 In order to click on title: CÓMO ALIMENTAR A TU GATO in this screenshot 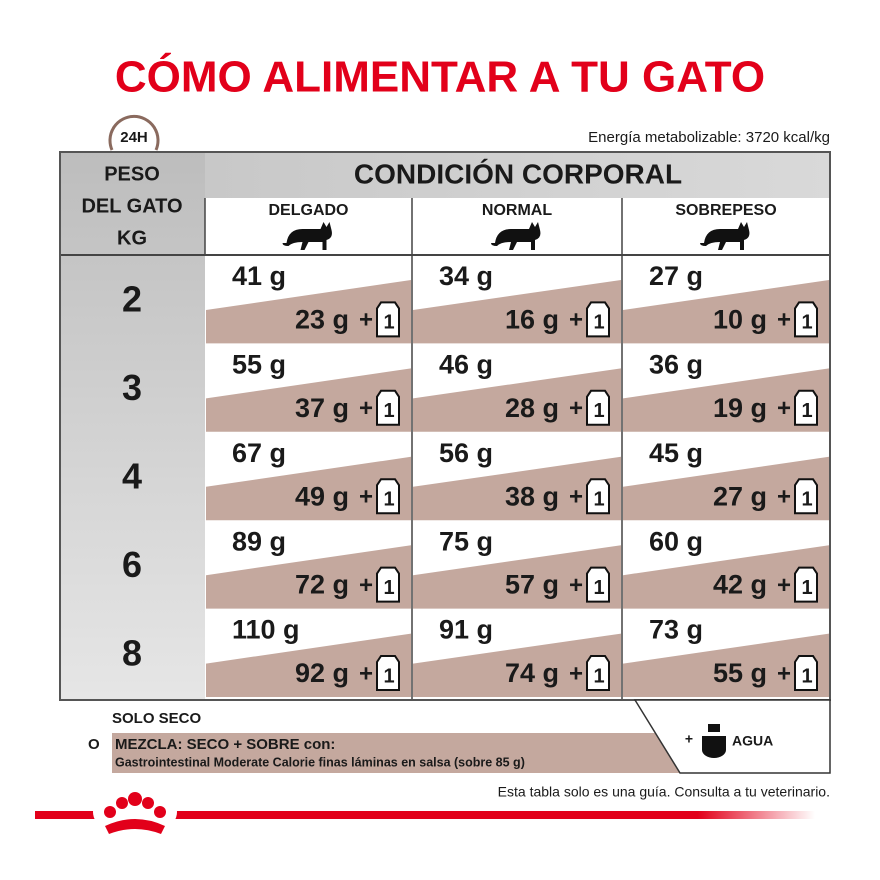, I will do `click(440, 77)`.